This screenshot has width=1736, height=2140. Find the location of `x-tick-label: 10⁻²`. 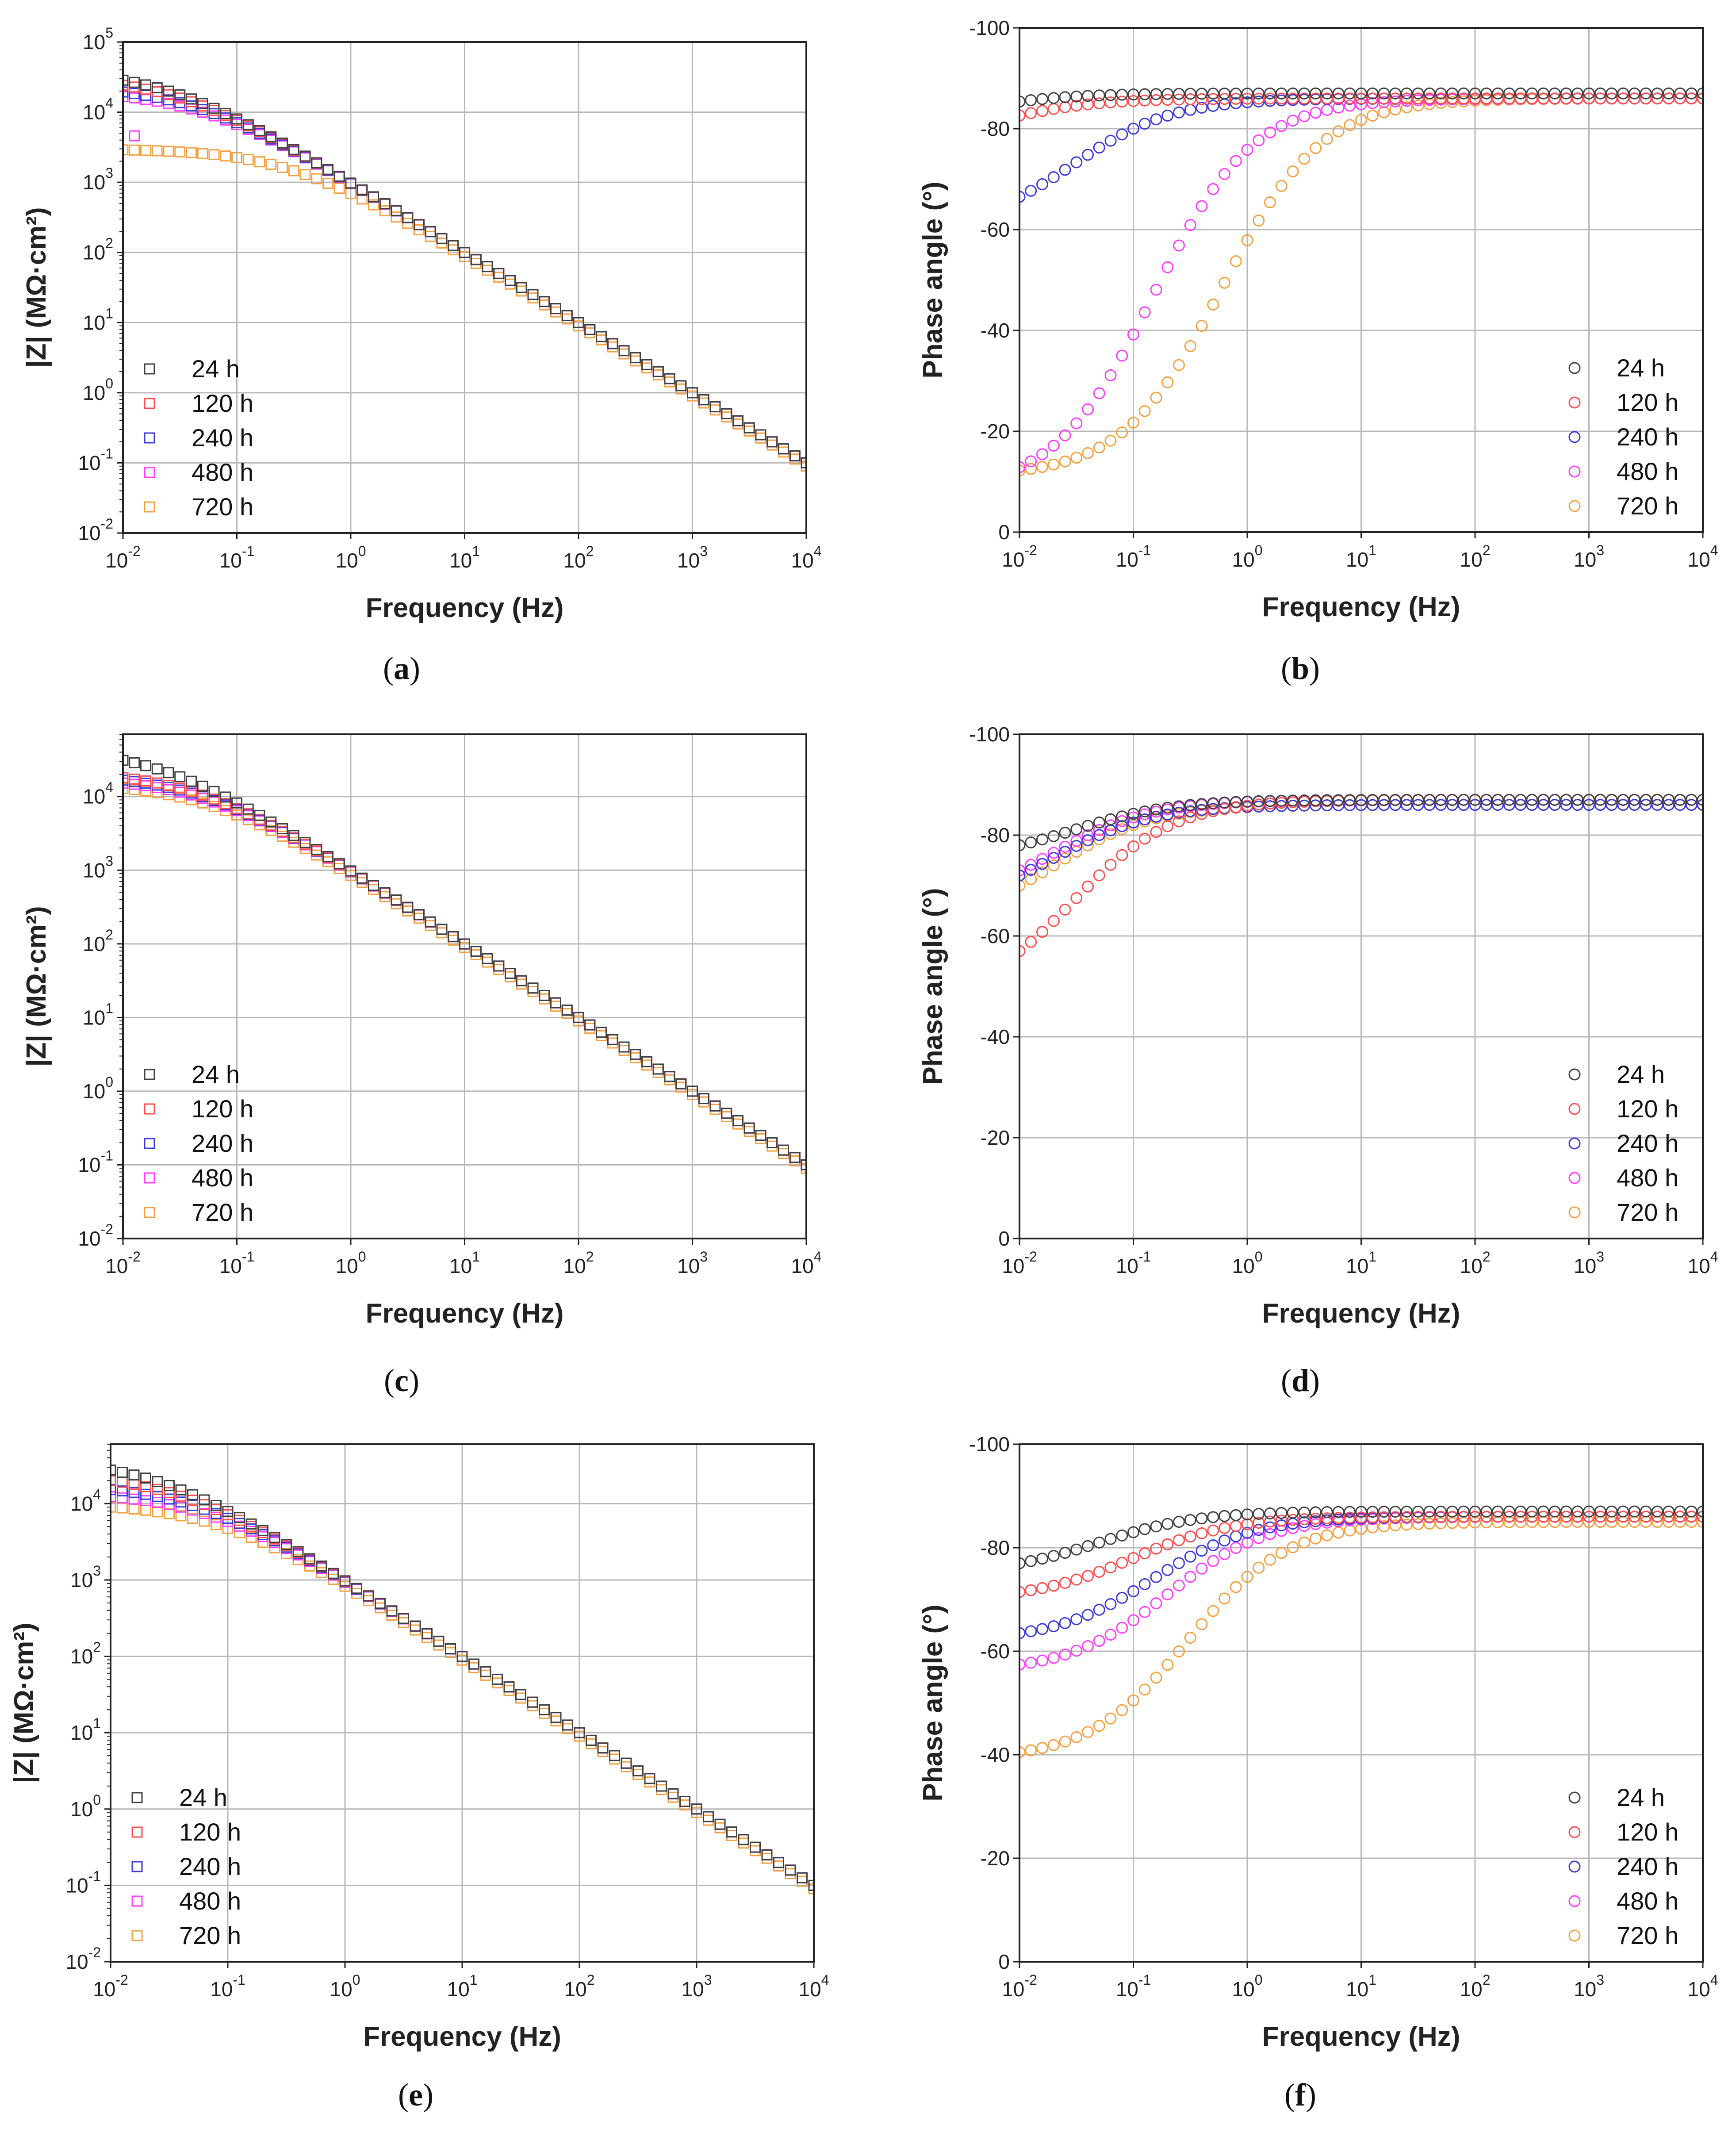

x-tick-label: 10⁻² is located at coordinates (1019, 556).